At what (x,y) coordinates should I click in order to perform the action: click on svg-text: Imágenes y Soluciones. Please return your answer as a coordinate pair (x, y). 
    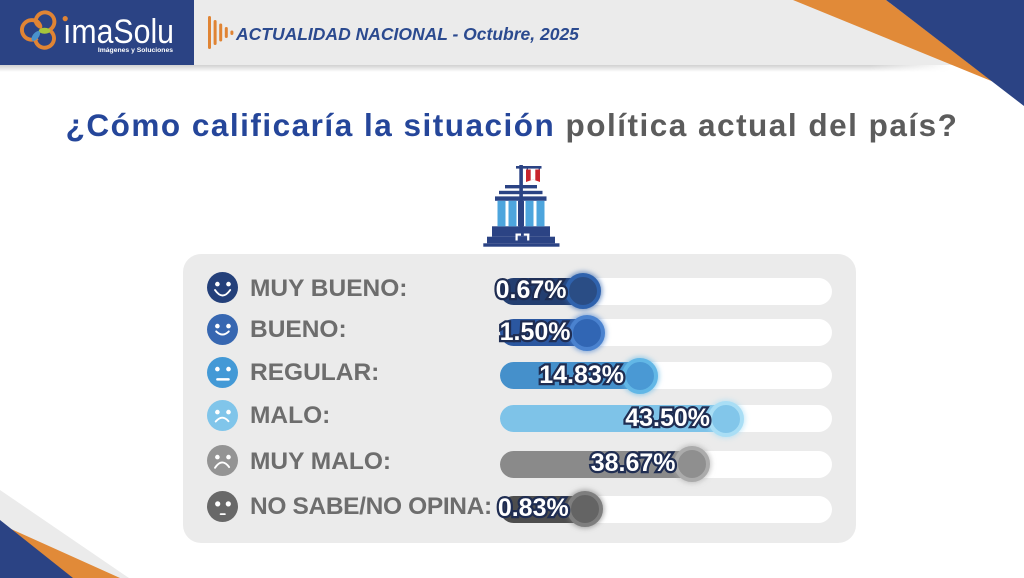
    Looking at the image, I should click on (135, 50).